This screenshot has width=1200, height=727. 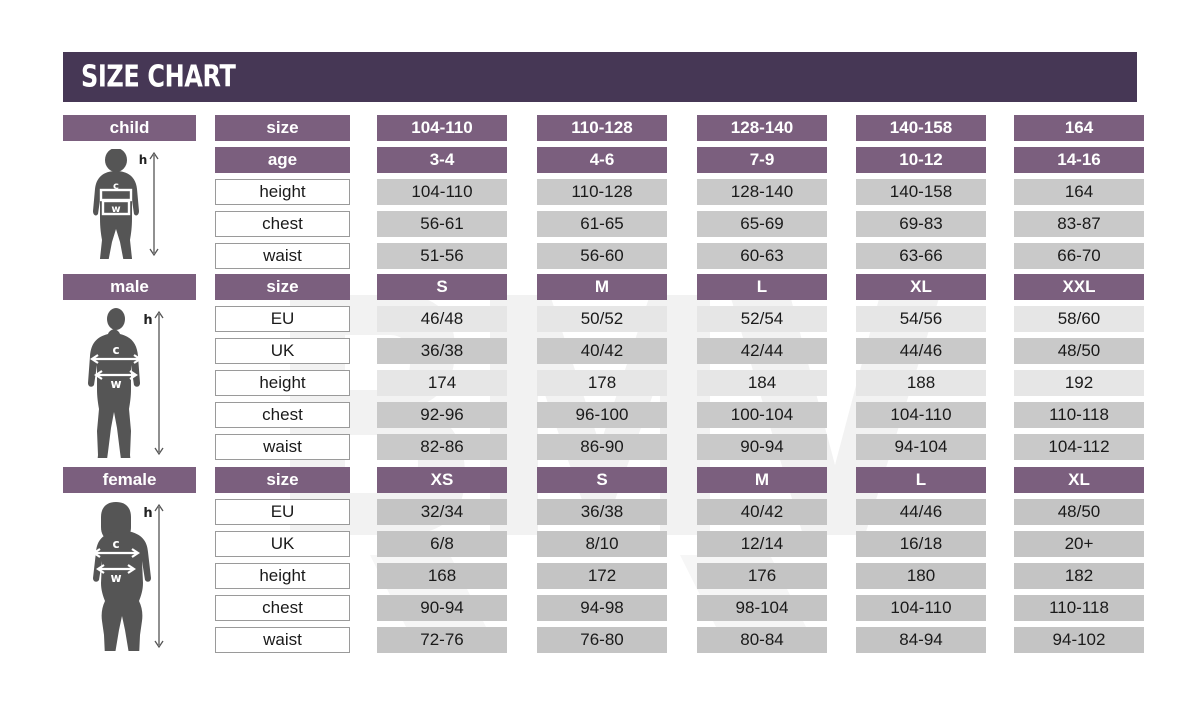 I want to click on column-header-child-0: 3-4, so click(x=442, y=160).